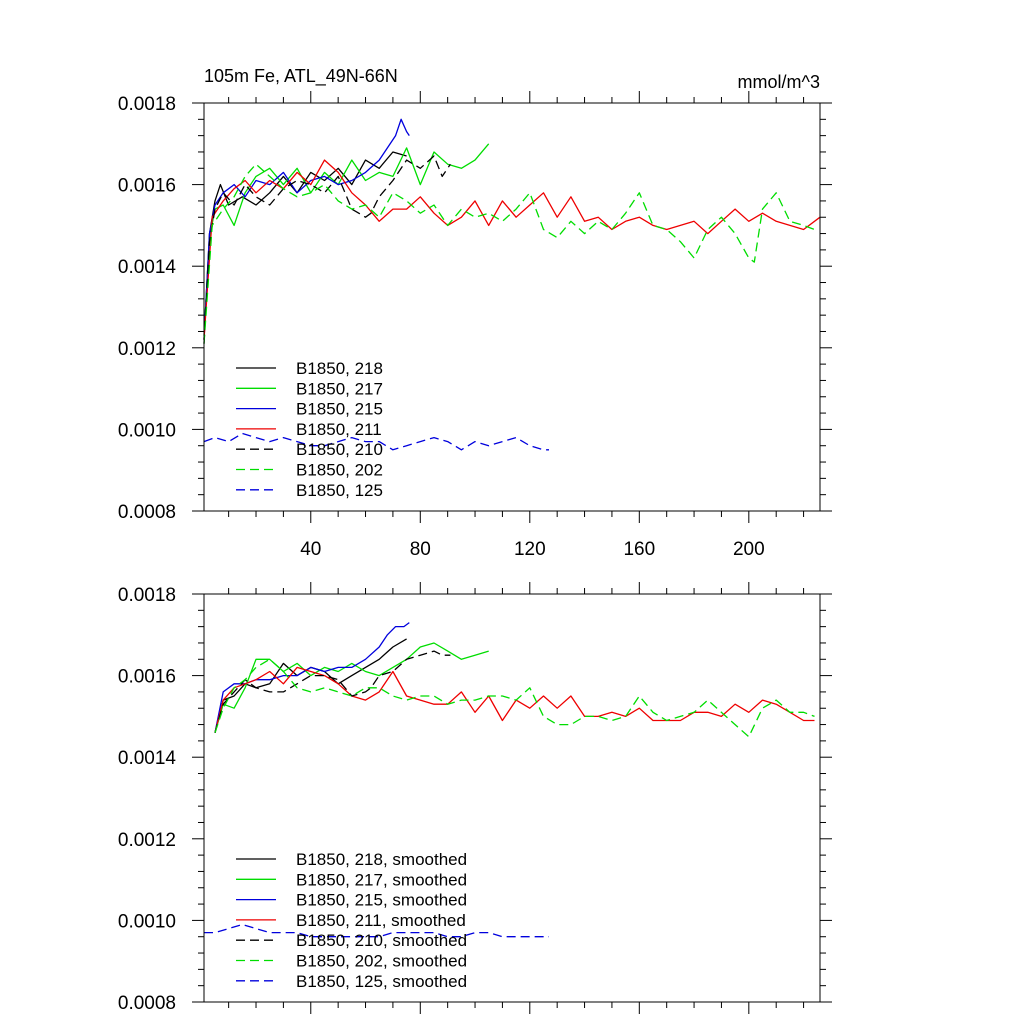 The image size is (1024, 1024). I want to click on legend-label: B1850, 210, so click(339, 449).